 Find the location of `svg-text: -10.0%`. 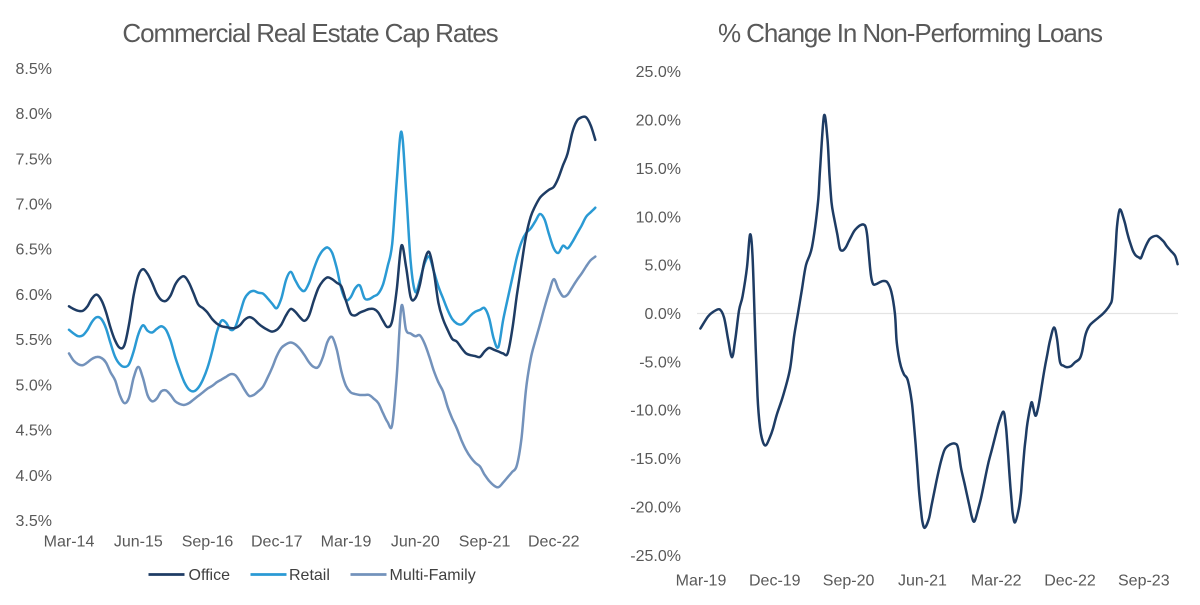

svg-text: -10.0% is located at coordinates (655, 411).